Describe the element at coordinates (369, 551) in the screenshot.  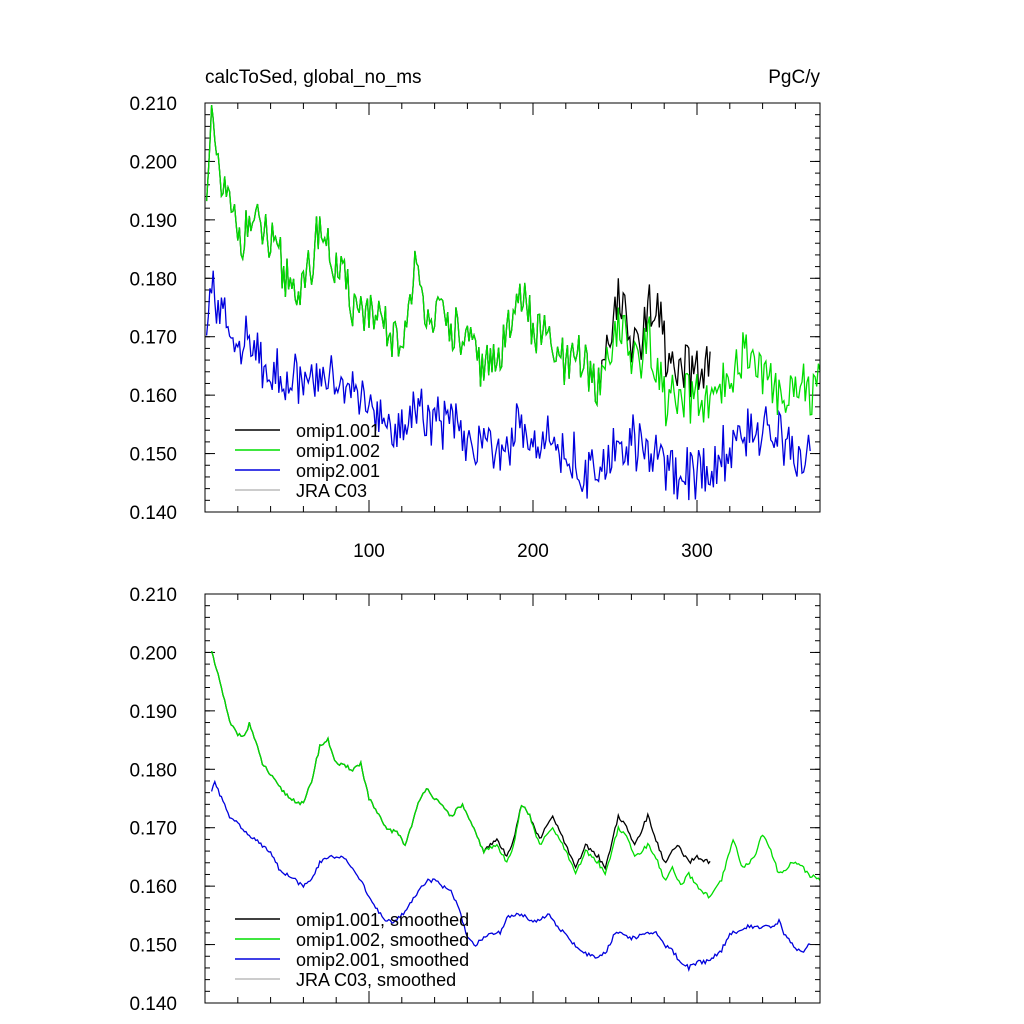
I see `x-tick-label: 100` at that location.